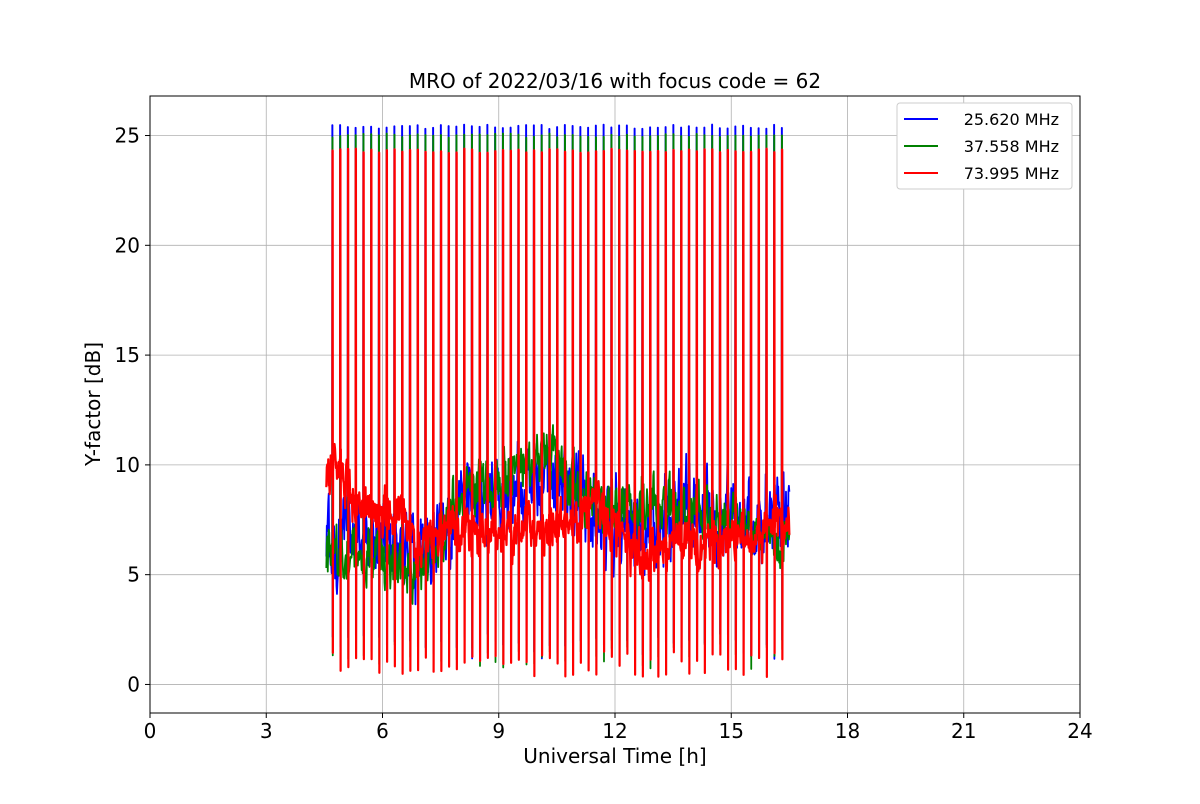 The image size is (1200, 804). What do you see at coordinates (127, 136) in the screenshot?
I see `y-tick-label: 25` at bounding box center [127, 136].